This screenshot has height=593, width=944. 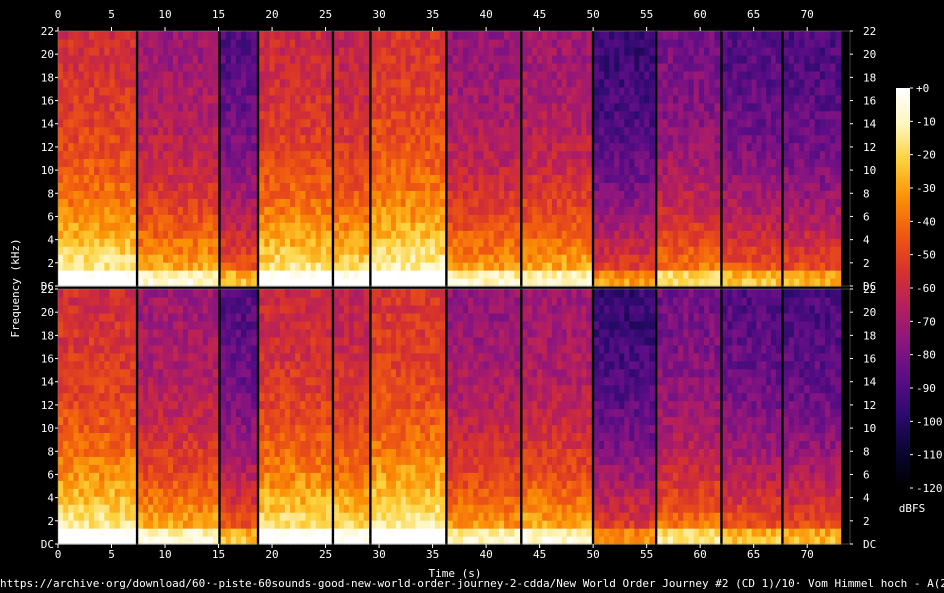 What do you see at coordinates (926, 288) in the screenshot?
I see `colorbar-tick-label: -60` at bounding box center [926, 288].